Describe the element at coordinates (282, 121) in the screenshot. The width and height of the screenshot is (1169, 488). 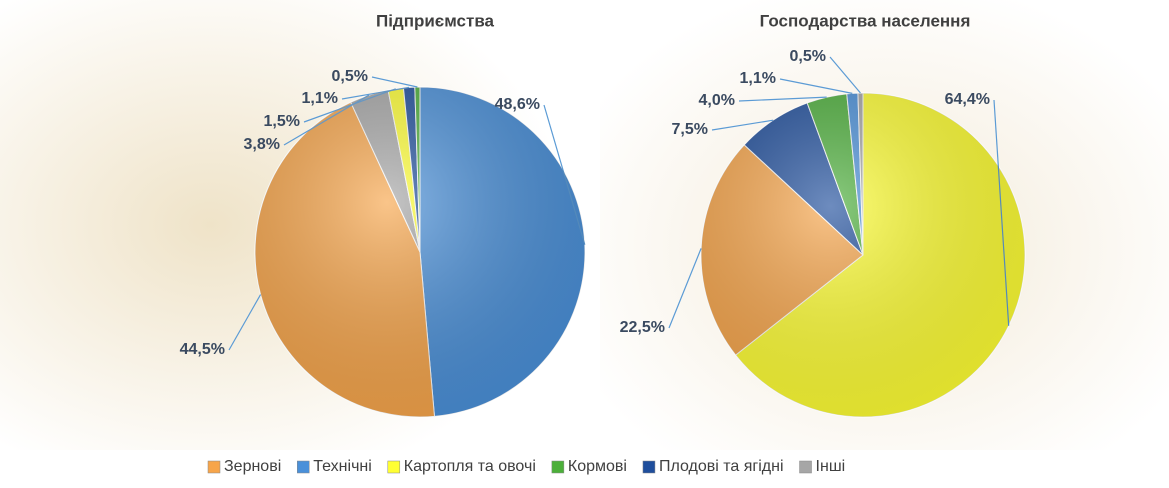
I see `data-label: 1,5%` at that location.